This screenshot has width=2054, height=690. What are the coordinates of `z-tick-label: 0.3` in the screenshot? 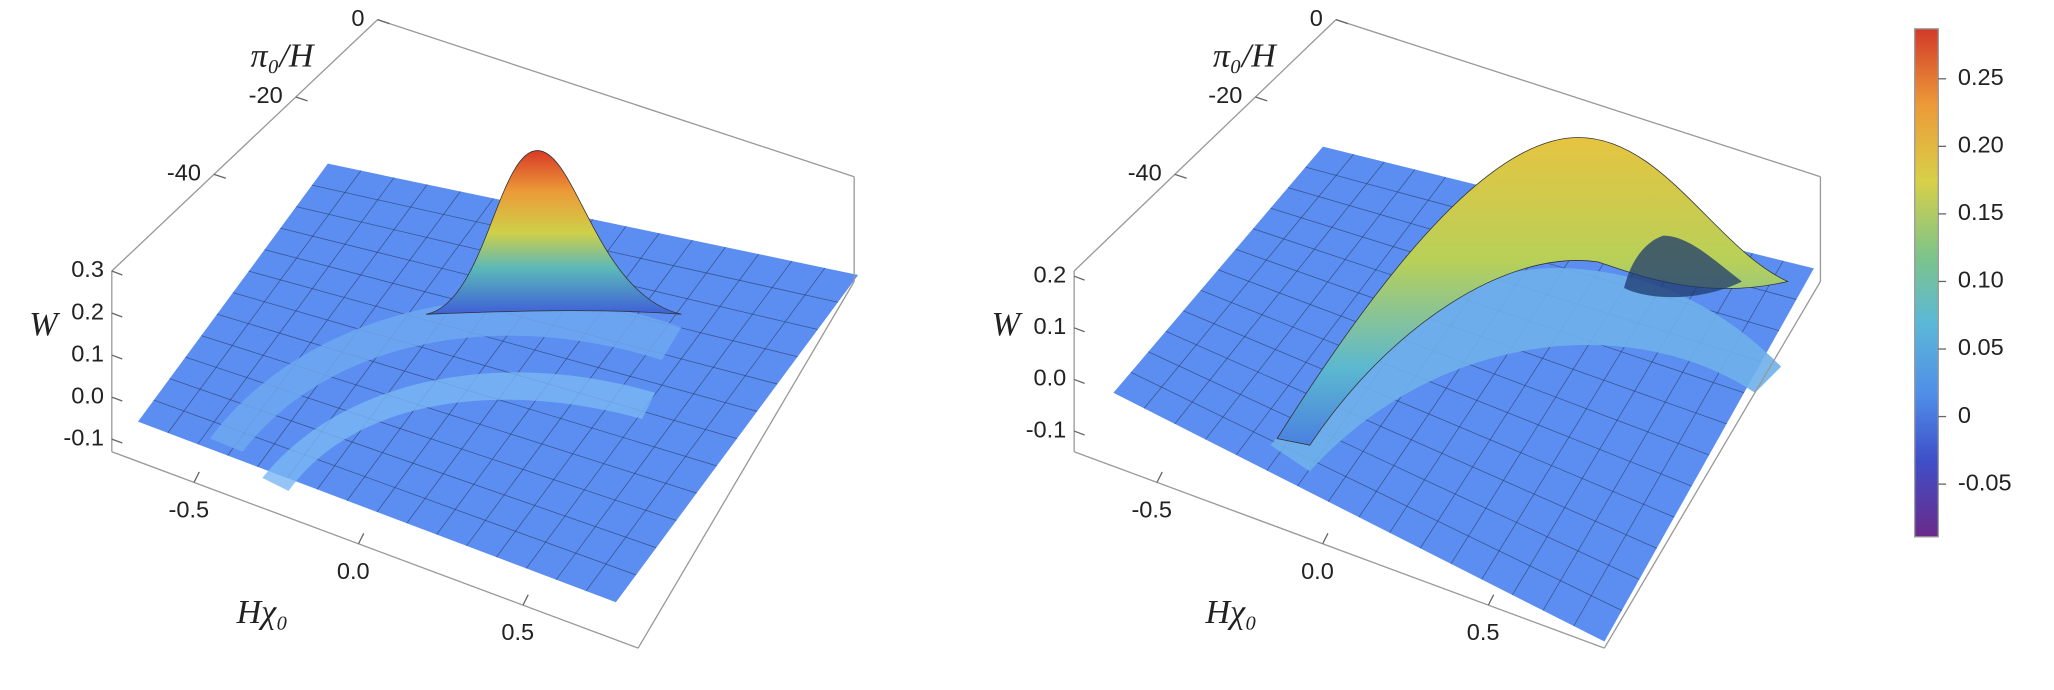 It's located at (87, 269).